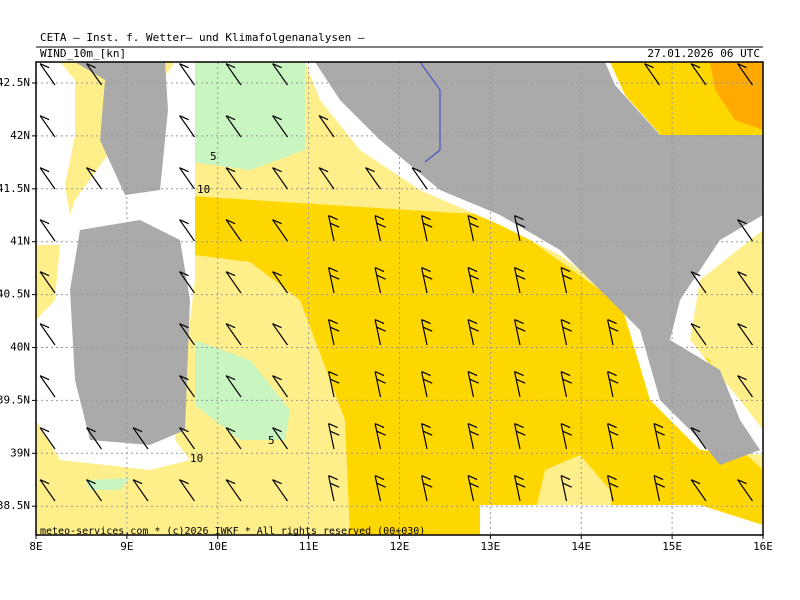 The height and width of the screenshot is (600, 800). I want to click on lon-label: 14E, so click(581, 546).